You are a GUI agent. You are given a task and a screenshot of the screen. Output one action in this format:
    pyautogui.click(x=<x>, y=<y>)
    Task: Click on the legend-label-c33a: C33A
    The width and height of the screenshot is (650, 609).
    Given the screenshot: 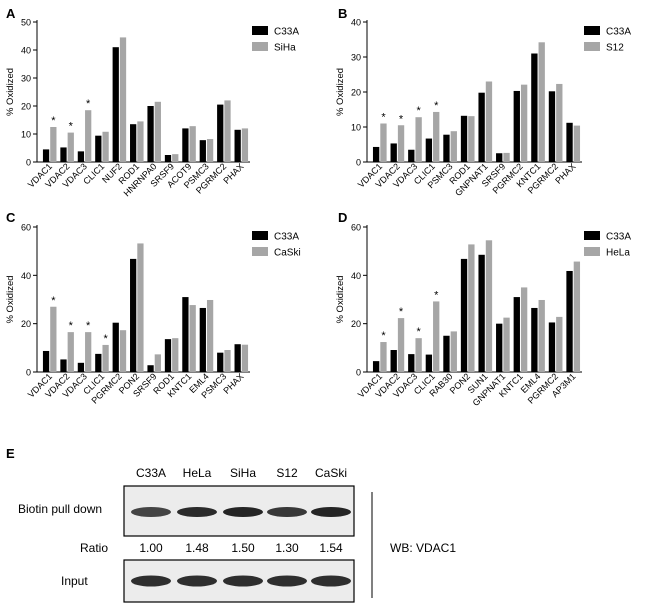 What is the action you would take?
    pyautogui.click(x=286, y=32)
    